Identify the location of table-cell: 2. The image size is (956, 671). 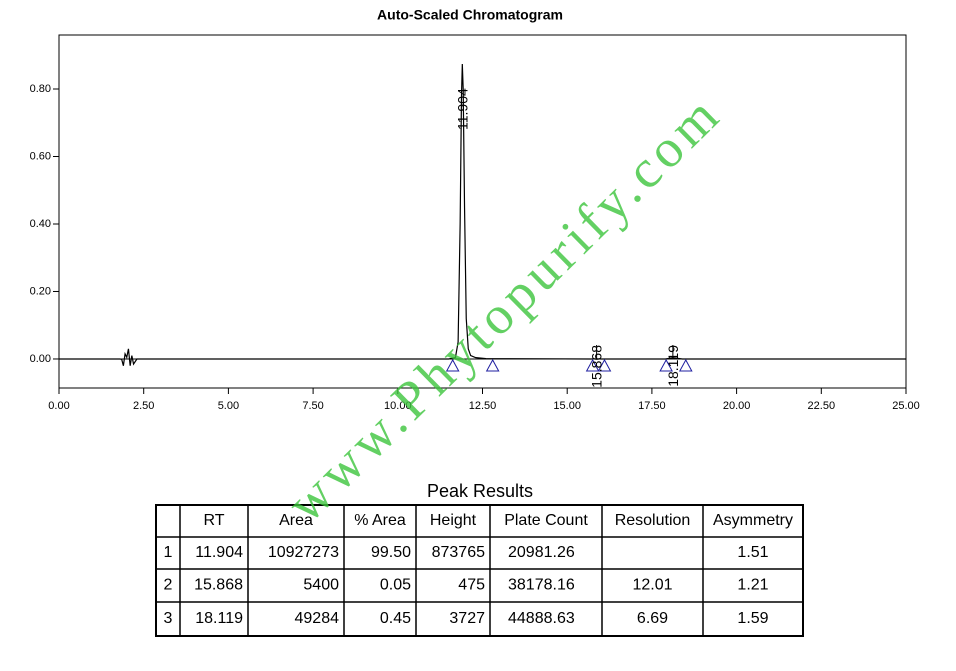
(168, 585).